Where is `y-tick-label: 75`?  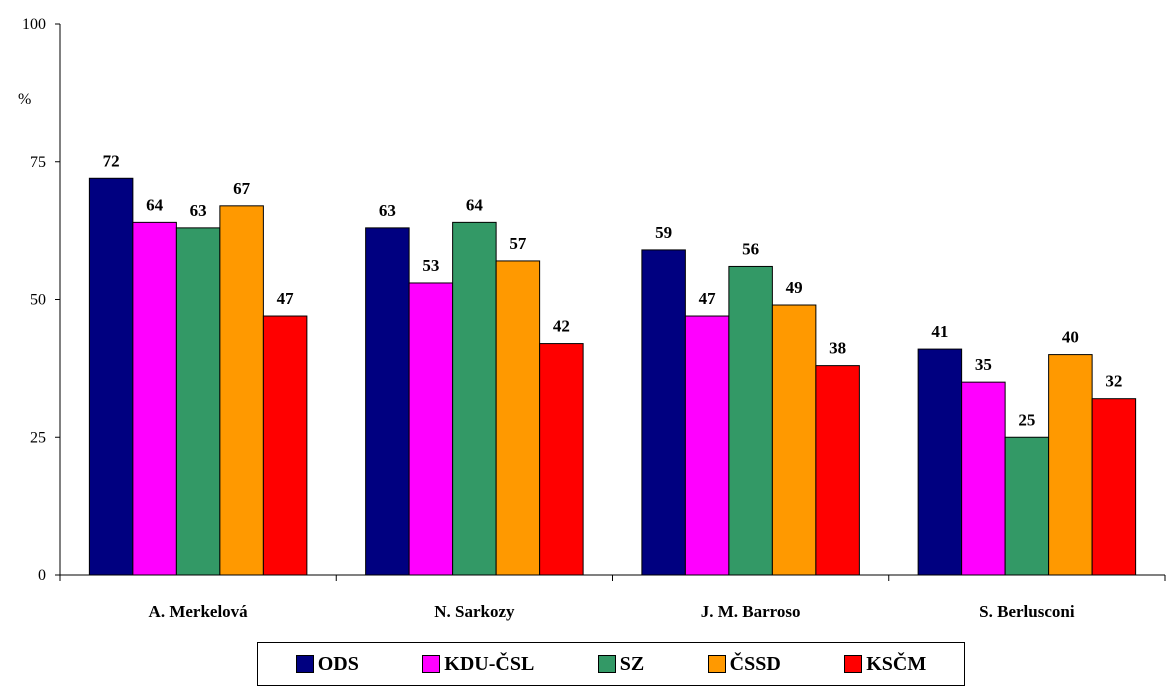 y-tick-label: 75 is located at coordinates (38, 162).